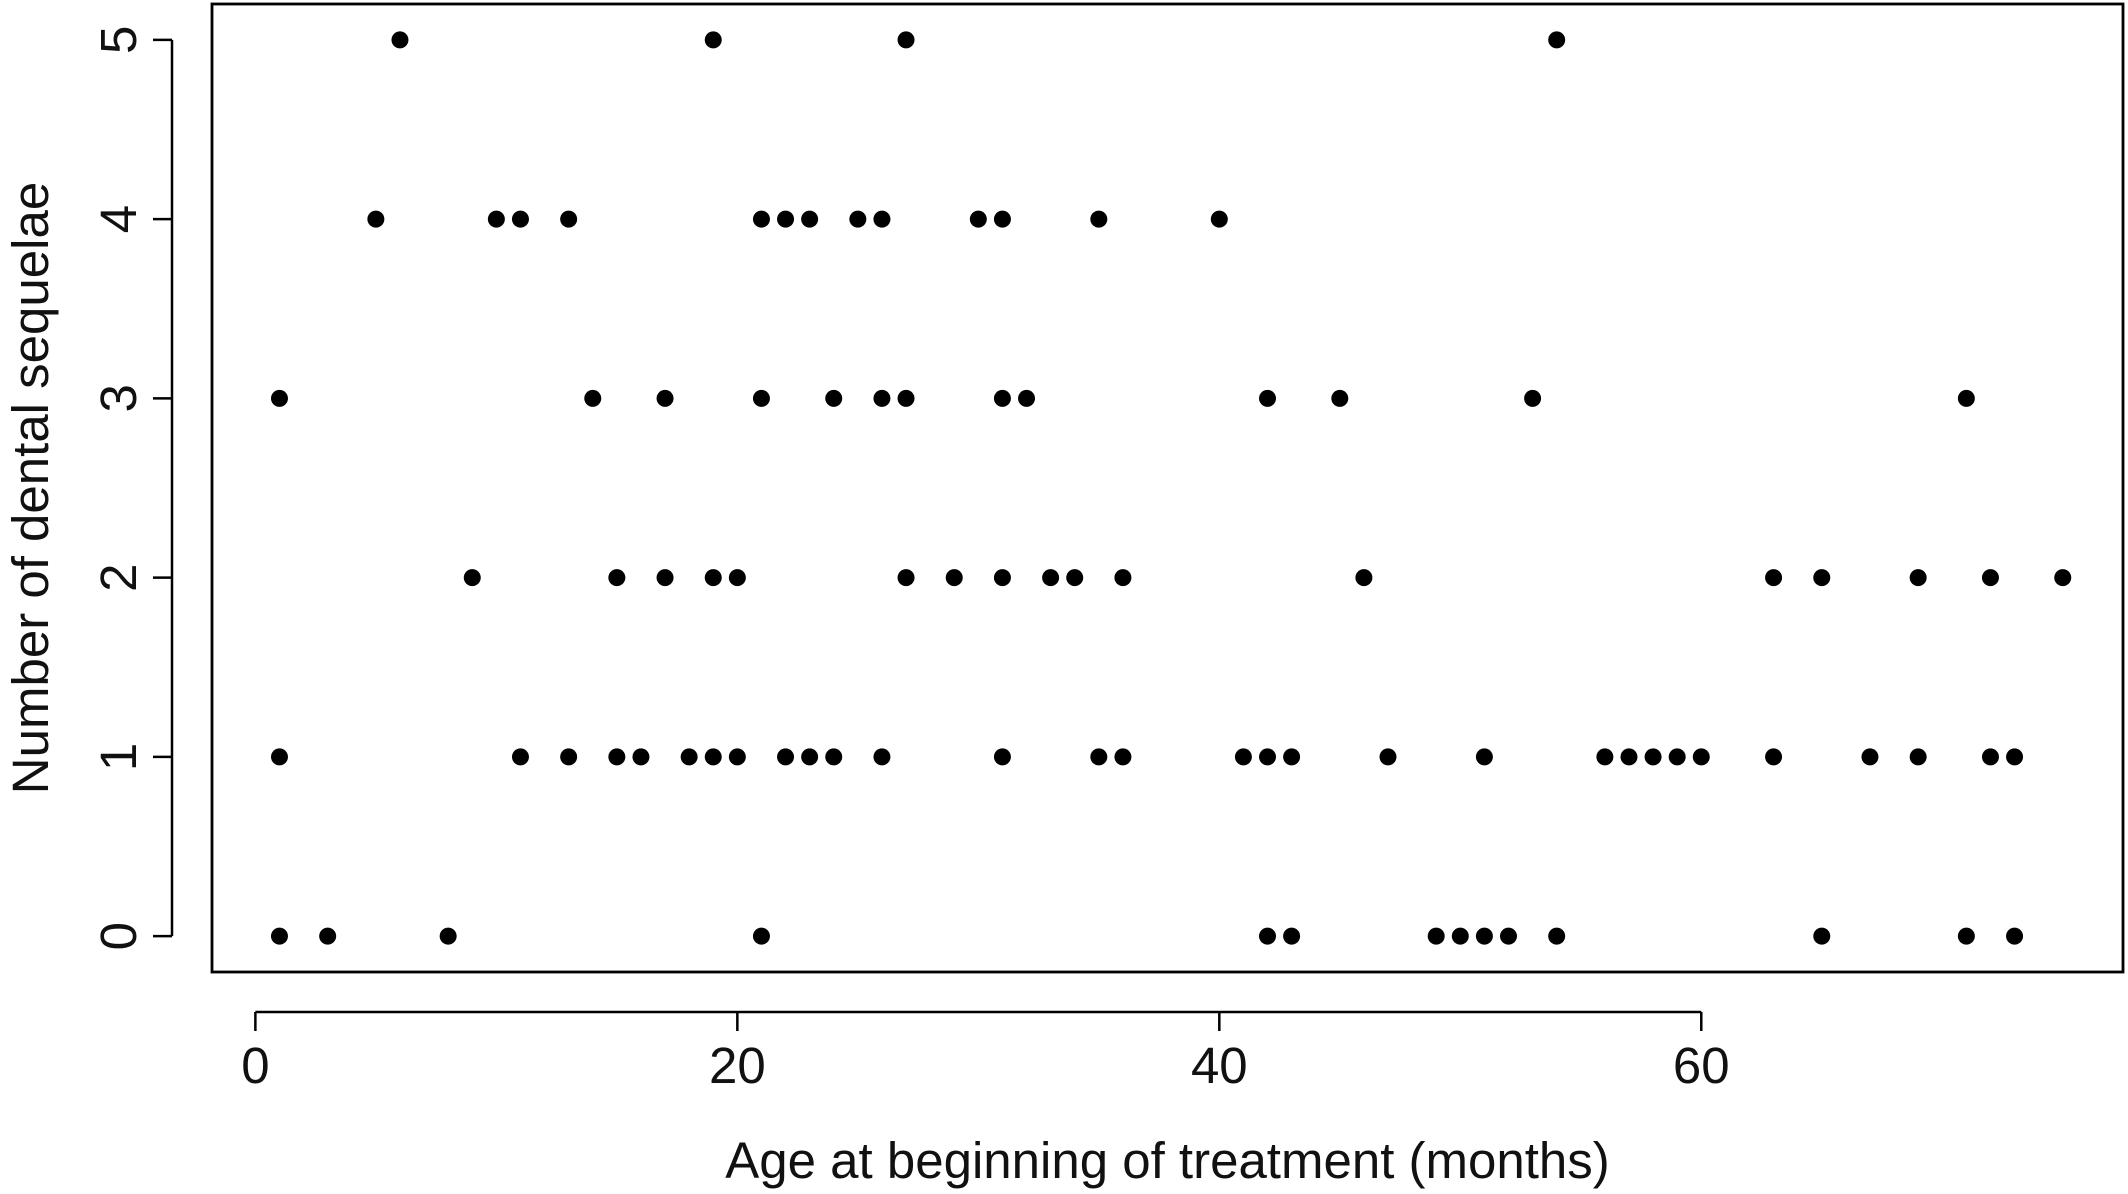  What do you see at coordinates (1219, 1065) in the screenshot?
I see `x-tick-label: 40` at bounding box center [1219, 1065].